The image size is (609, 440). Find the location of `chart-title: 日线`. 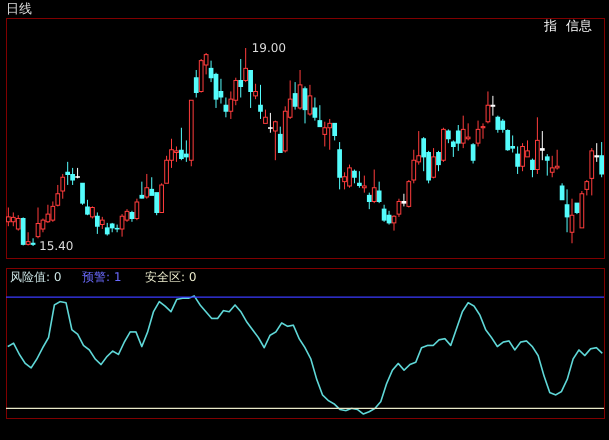

chart-title: 日线 is located at coordinates (19, 9).